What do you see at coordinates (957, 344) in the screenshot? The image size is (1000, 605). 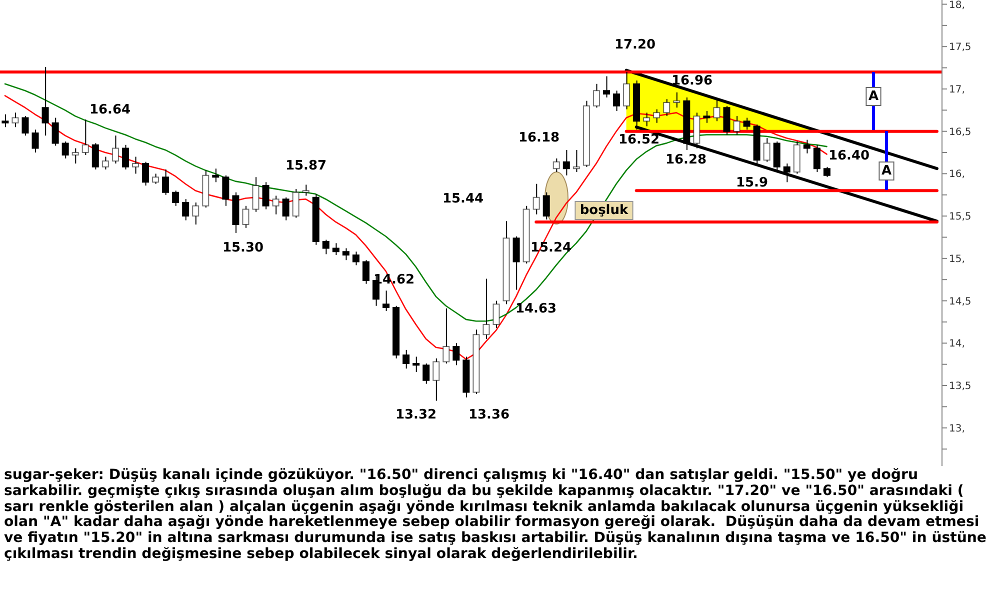 I see `y-tick-label: 14,` at bounding box center [957, 344].